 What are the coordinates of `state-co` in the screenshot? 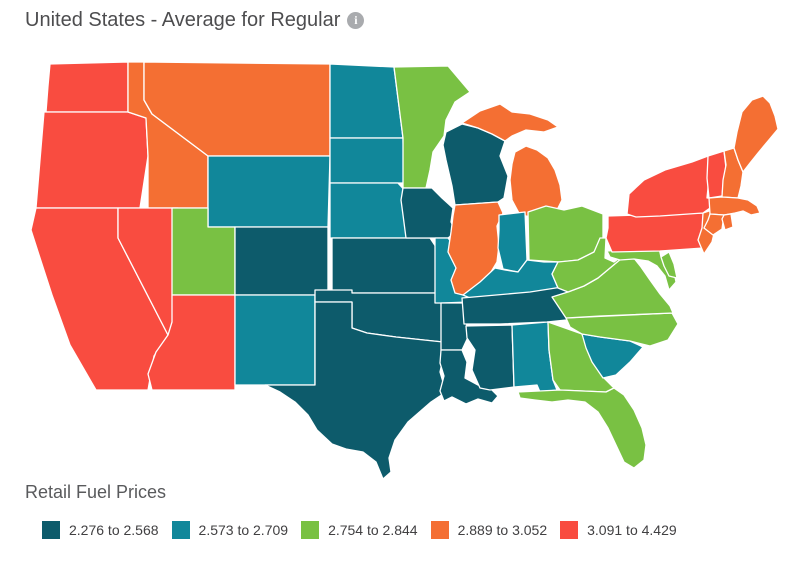 It's located at (281, 261).